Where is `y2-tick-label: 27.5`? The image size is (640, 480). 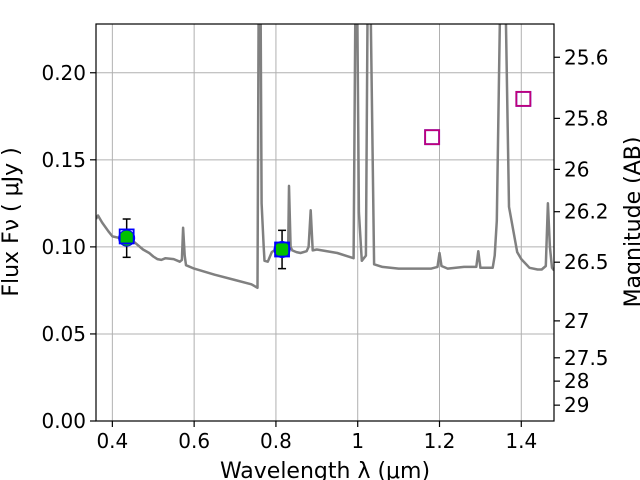 y2-tick-label: 27.5 is located at coordinates (586, 358).